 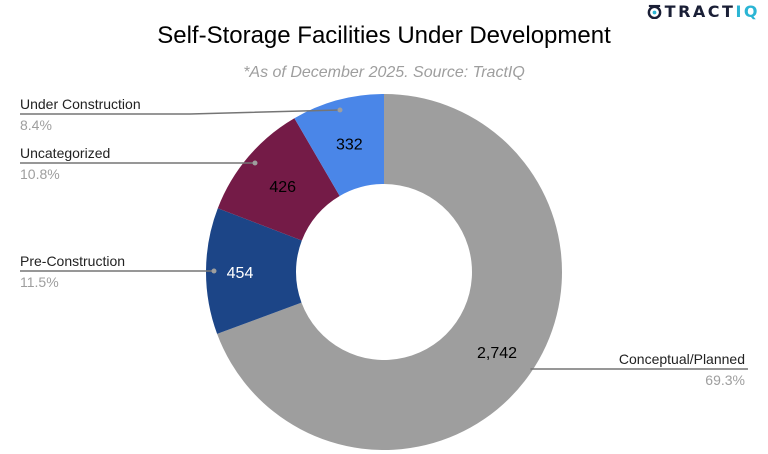 What do you see at coordinates (349, 145) in the screenshot?
I see `value-label-under-construction: 332` at bounding box center [349, 145].